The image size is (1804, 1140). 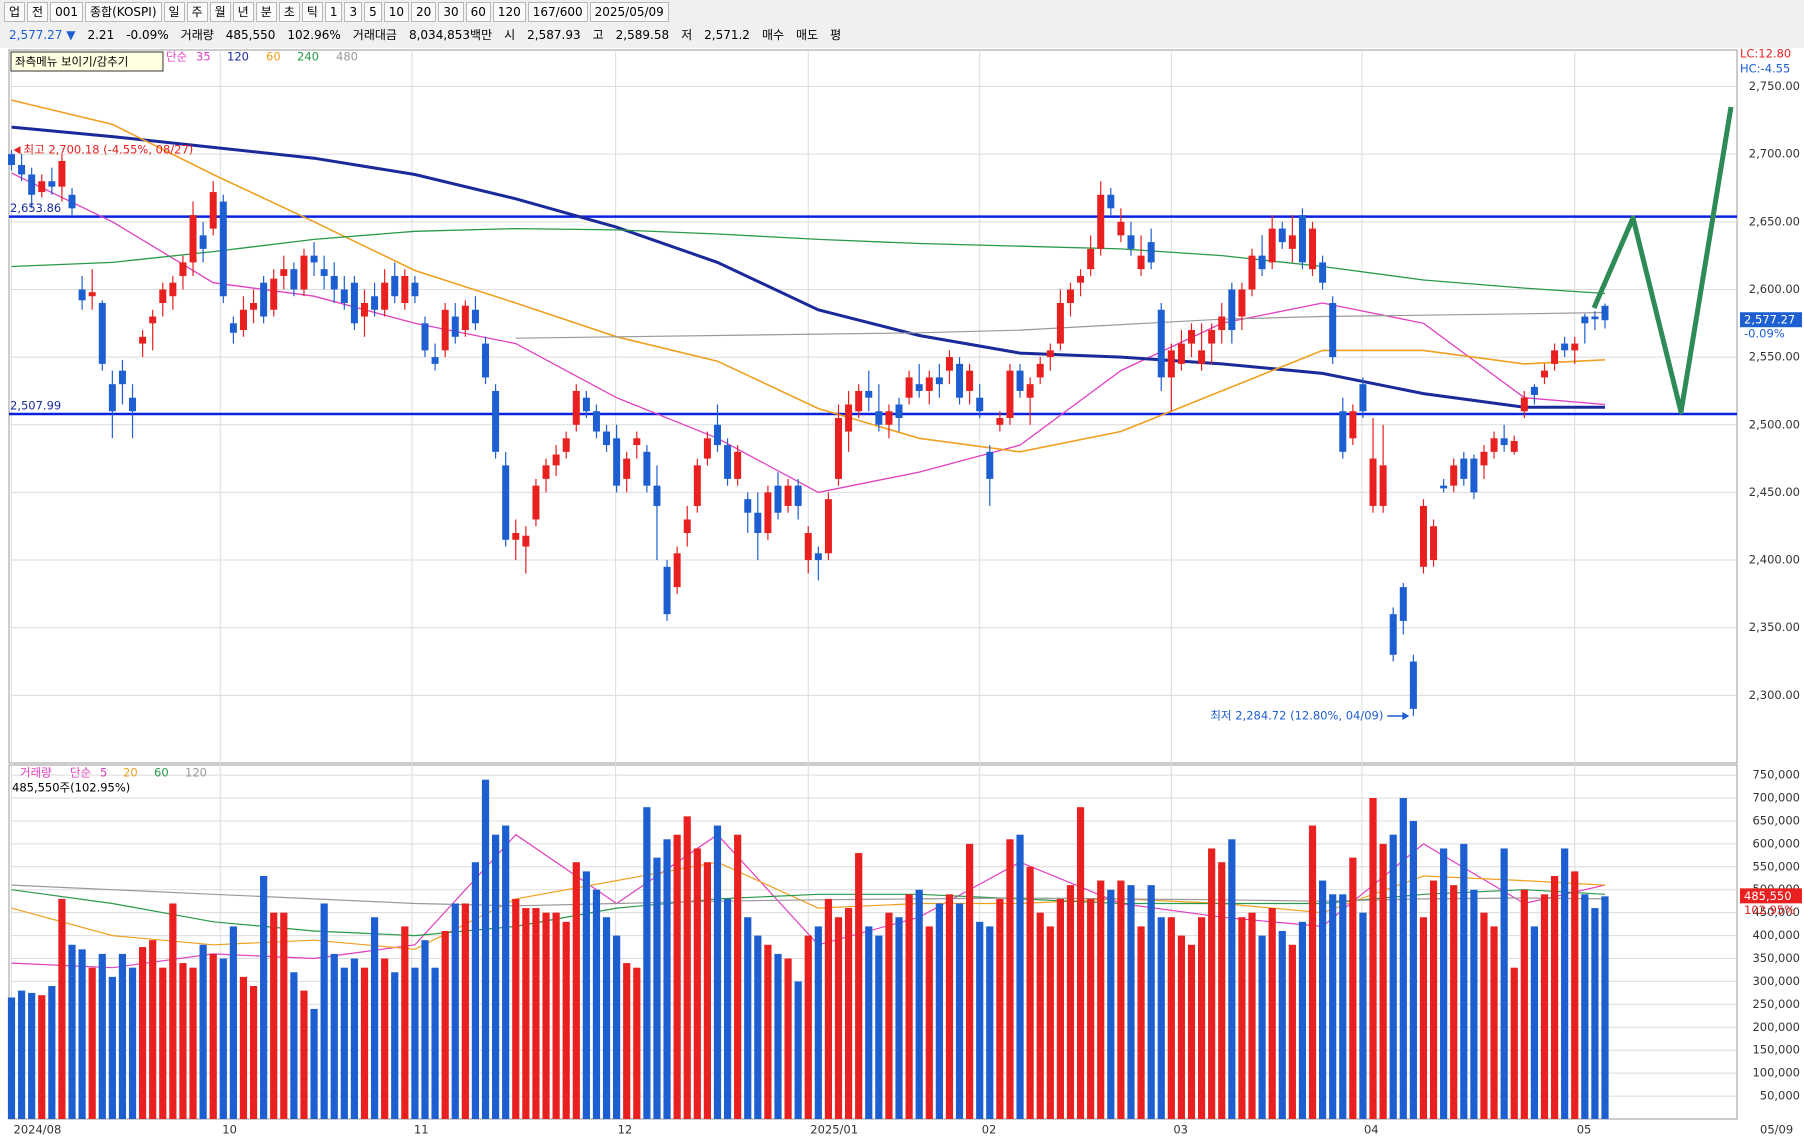 I want to click on toolbar-button: 2025/05/09, so click(x=629, y=11).